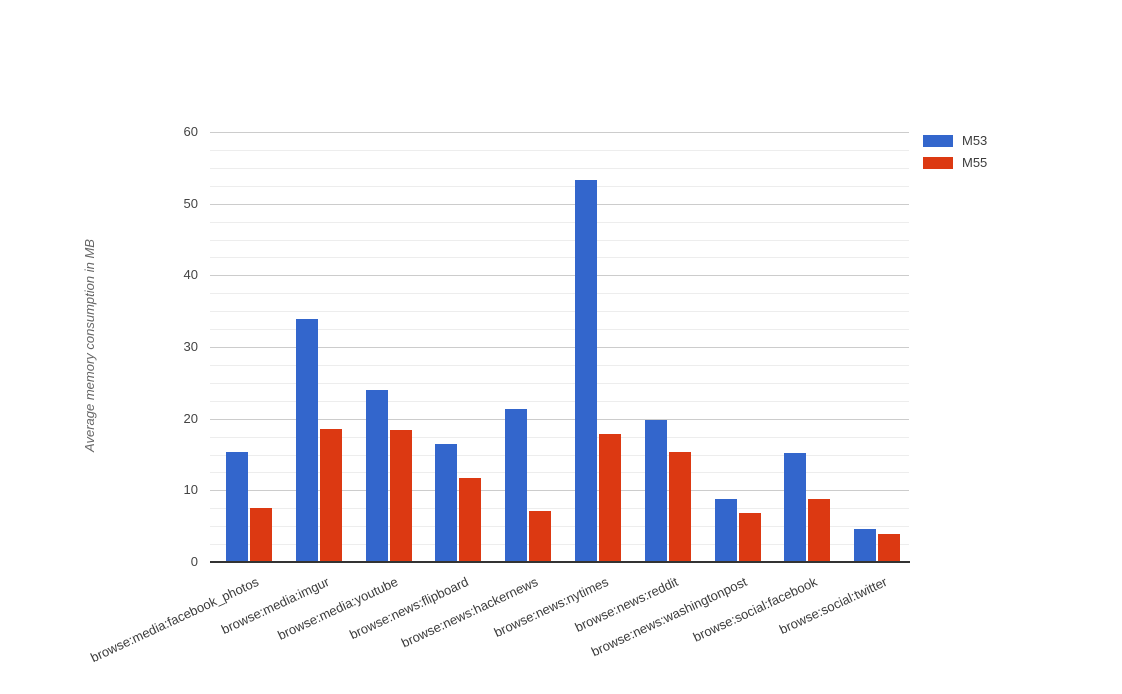  I want to click on y-tick-label: 60, so click(190, 131).